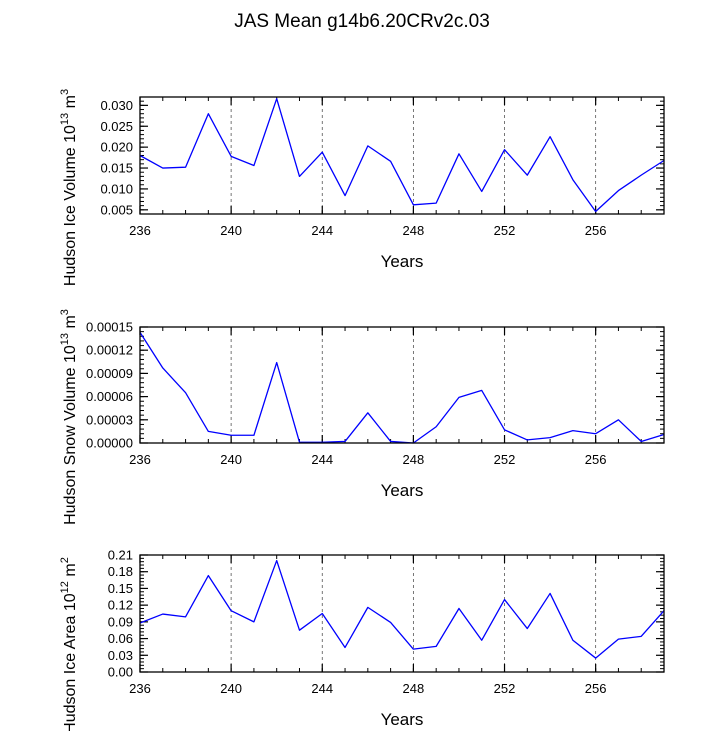  What do you see at coordinates (69, 417) in the screenshot?
I see `y-axis-title: Hudson Snow Volume 1013 m3` at bounding box center [69, 417].